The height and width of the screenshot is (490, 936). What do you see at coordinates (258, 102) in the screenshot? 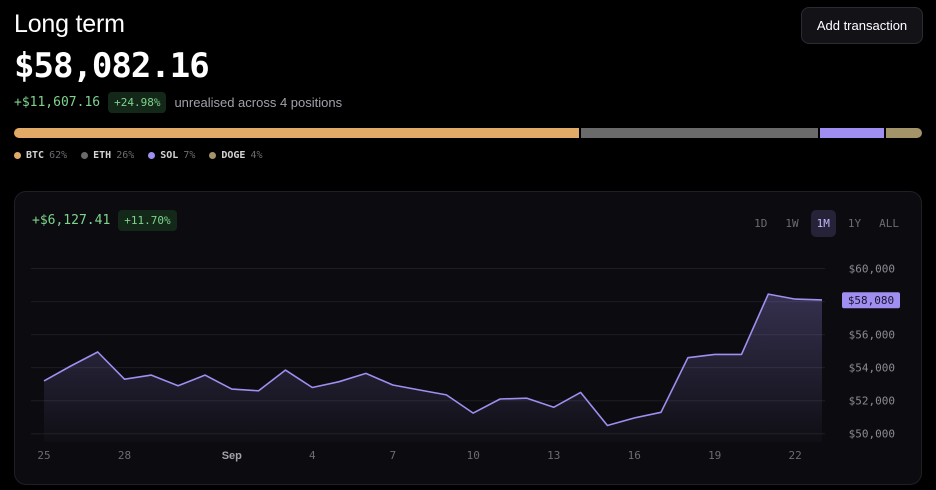
I see `pnl-subtitle: unrealised across 4 positions` at bounding box center [258, 102].